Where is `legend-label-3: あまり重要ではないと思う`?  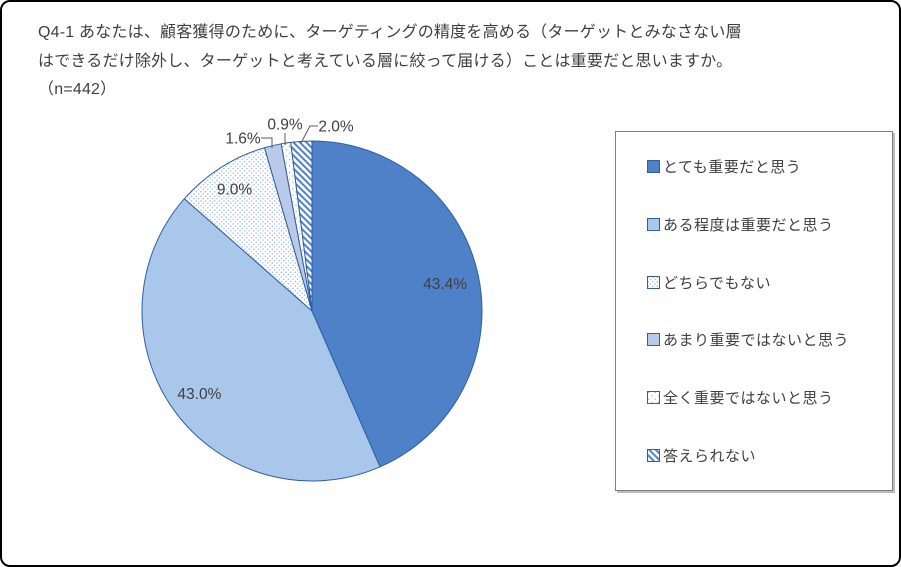 legend-label-3: あまり重要ではないと思う is located at coordinates (756, 341).